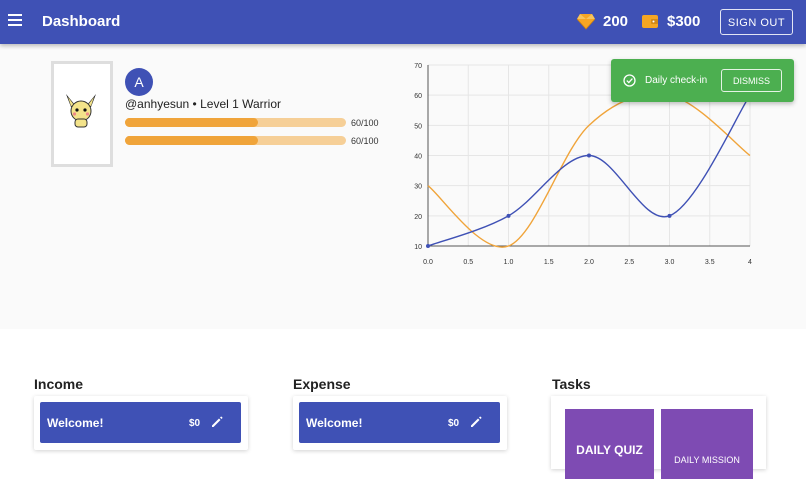 Image resolution: width=806 pixels, height=479 pixels. What do you see at coordinates (418, 66) in the screenshot?
I see `y-tick-label: 70` at bounding box center [418, 66].